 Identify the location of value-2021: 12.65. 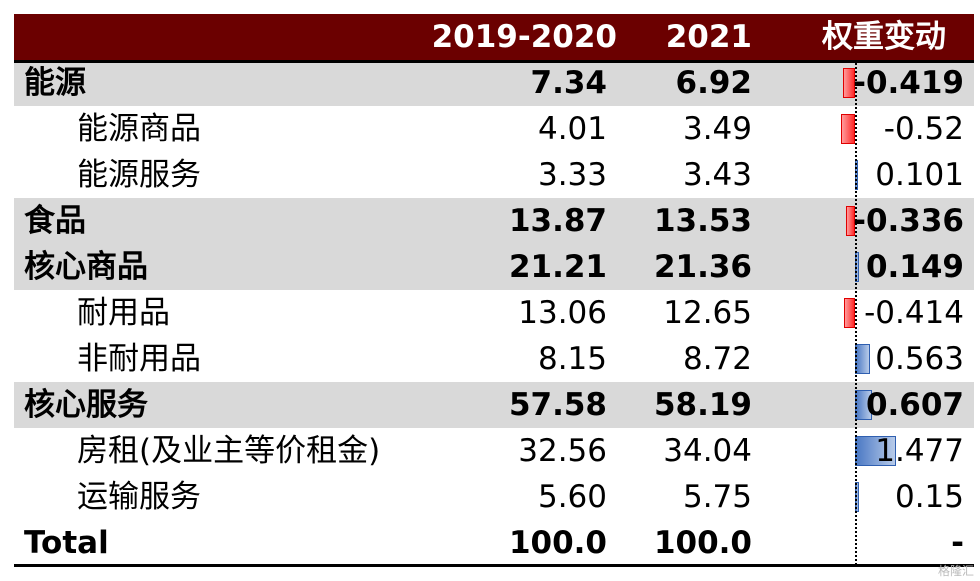
(707, 313).